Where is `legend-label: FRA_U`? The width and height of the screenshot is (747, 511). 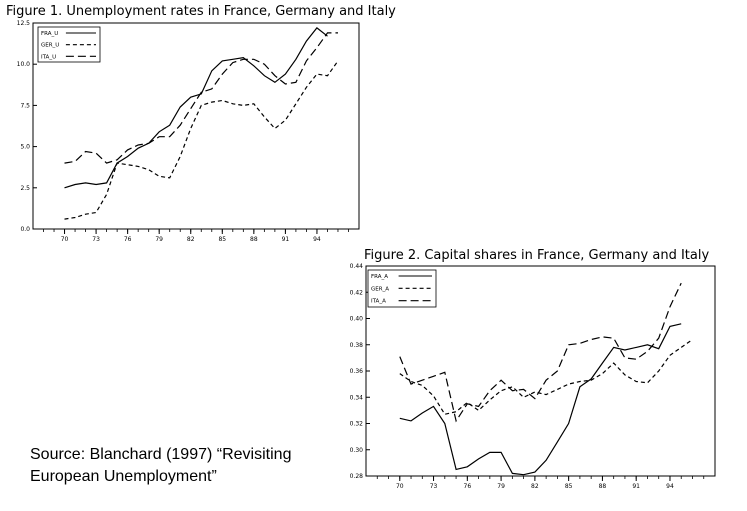 legend-label: FRA_U is located at coordinates (49, 34).